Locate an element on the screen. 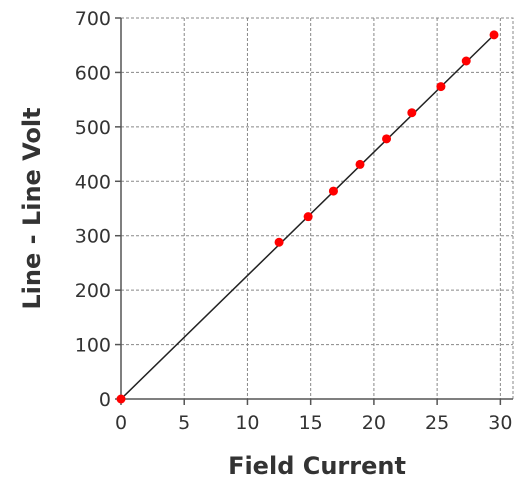  x-tick-label: 30 is located at coordinates (500, 423).